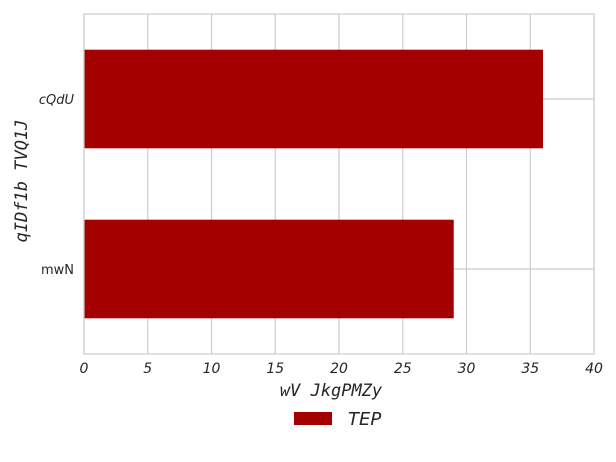 This screenshot has height=462, width=616. What do you see at coordinates (57, 270) in the screenshot?
I see `y-tick-label-mwn: mwN` at bounding box center [57, 270].